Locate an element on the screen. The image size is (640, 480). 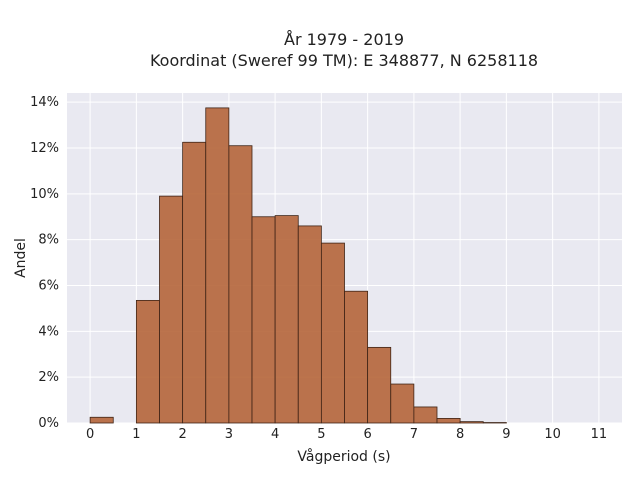
x-tick-label: 9 is located at coordinates (506, 434).